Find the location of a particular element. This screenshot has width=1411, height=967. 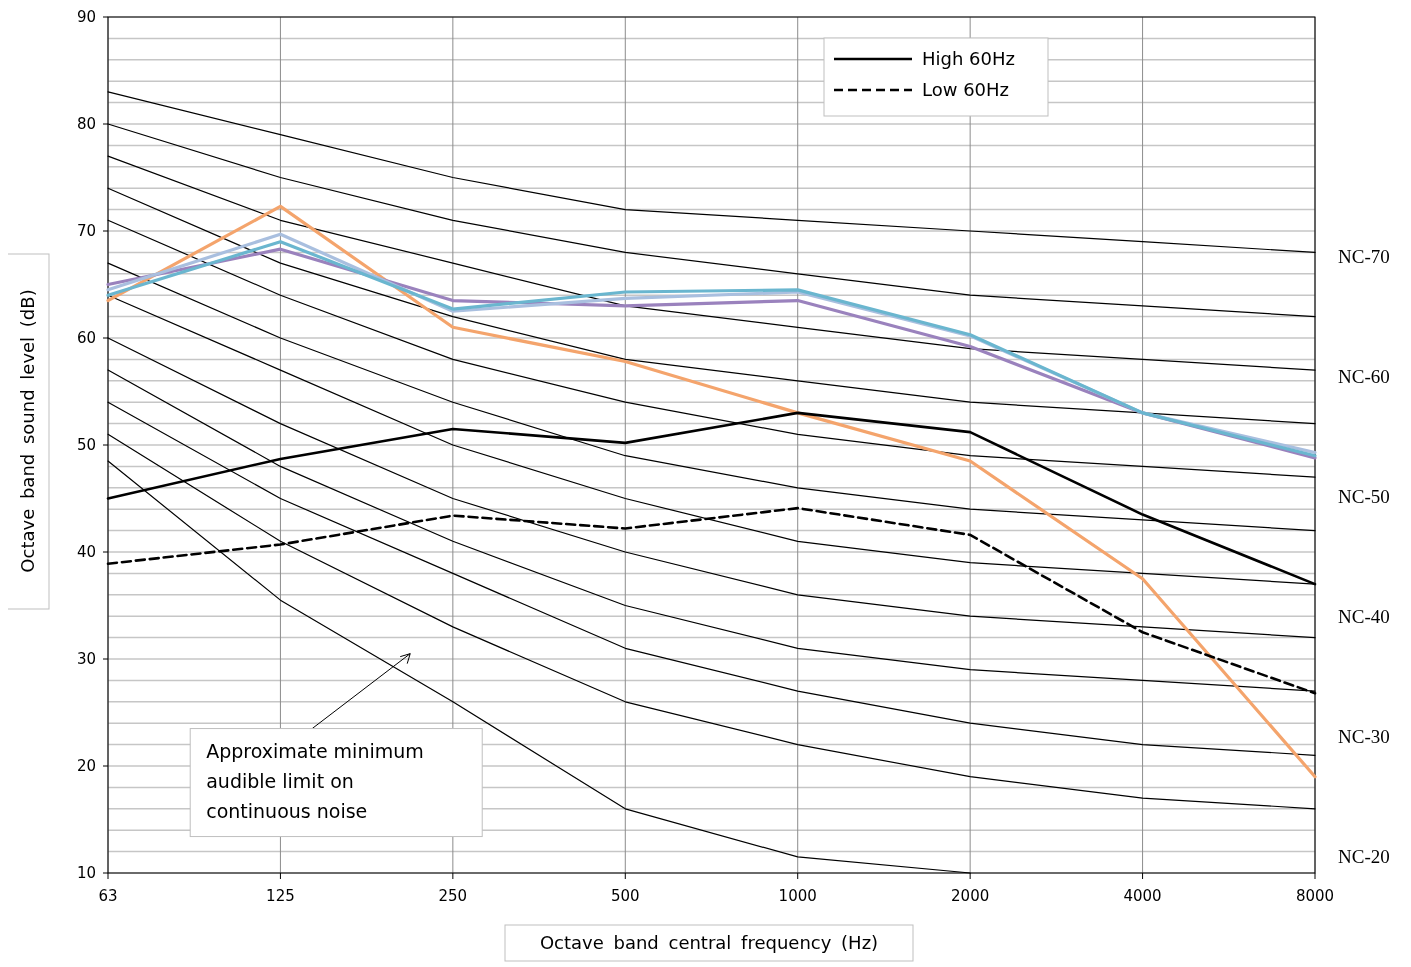

text: NC-30 is located at coordinates (1364, 736).